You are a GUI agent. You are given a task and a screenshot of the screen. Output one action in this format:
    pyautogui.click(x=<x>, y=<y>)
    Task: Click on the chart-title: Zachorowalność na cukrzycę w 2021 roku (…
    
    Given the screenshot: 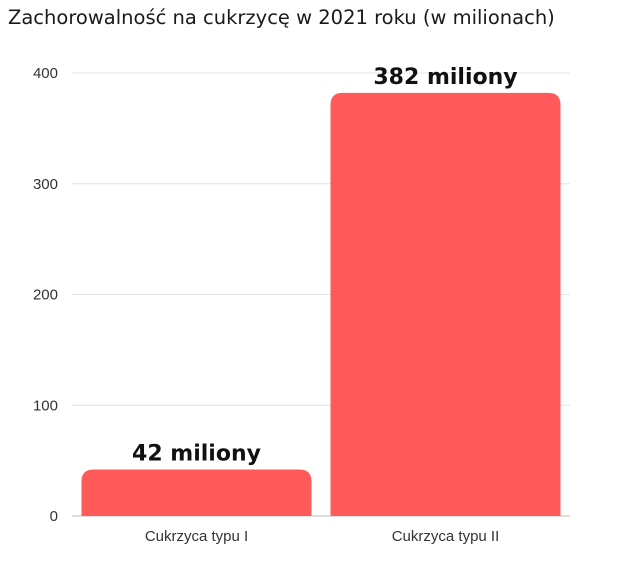 What is the action you would take?
    pyautogui.click(x=281, y=17)
    